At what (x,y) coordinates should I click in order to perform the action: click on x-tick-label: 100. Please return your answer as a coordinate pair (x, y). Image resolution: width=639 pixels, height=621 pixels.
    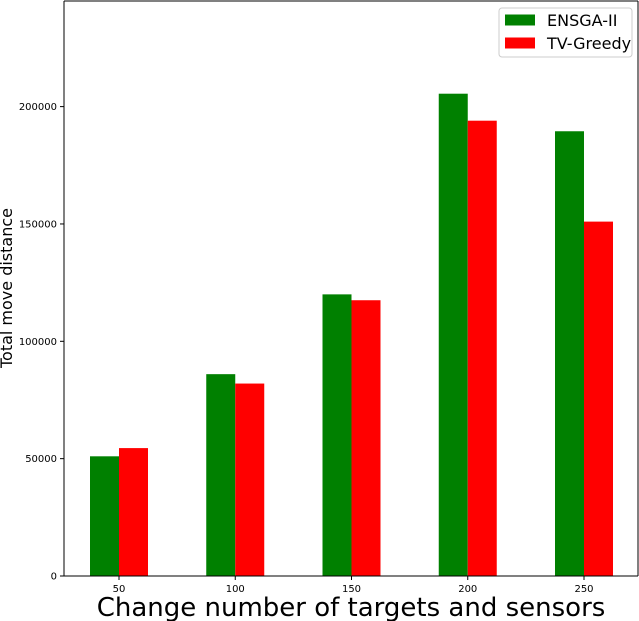
    Looking at the image, I should click on (235, 589).